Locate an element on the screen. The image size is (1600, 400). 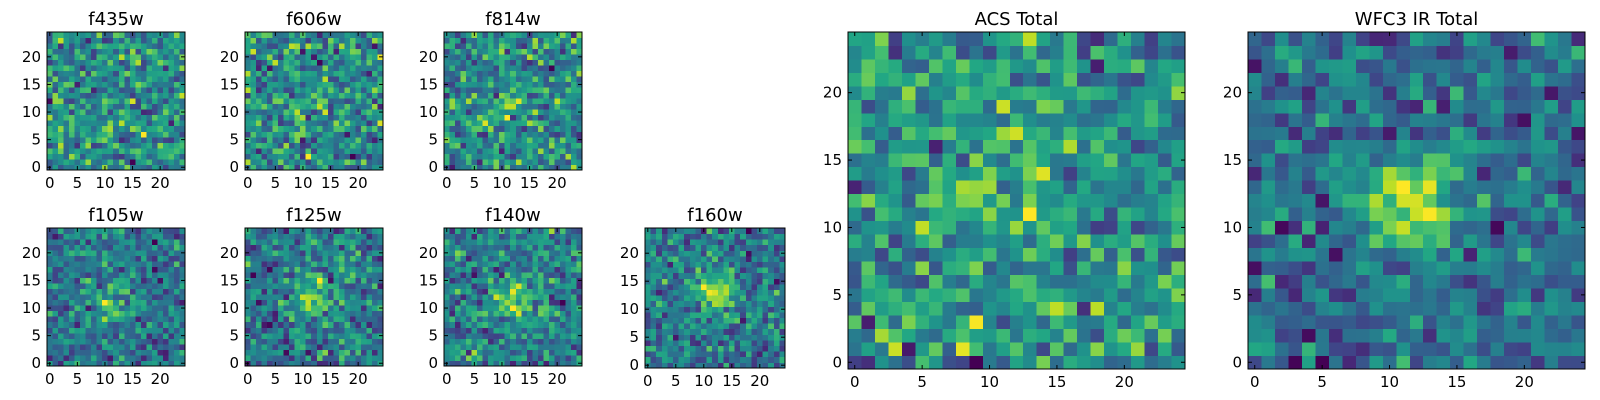
x-tick-label: 0 is located at coordinates (447, 379).